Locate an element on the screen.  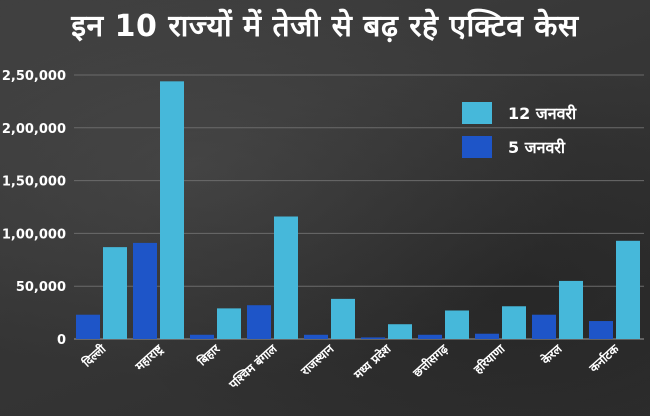
legend-item-5-jan: 5 जनवरी is located at coordinates (519, 147).